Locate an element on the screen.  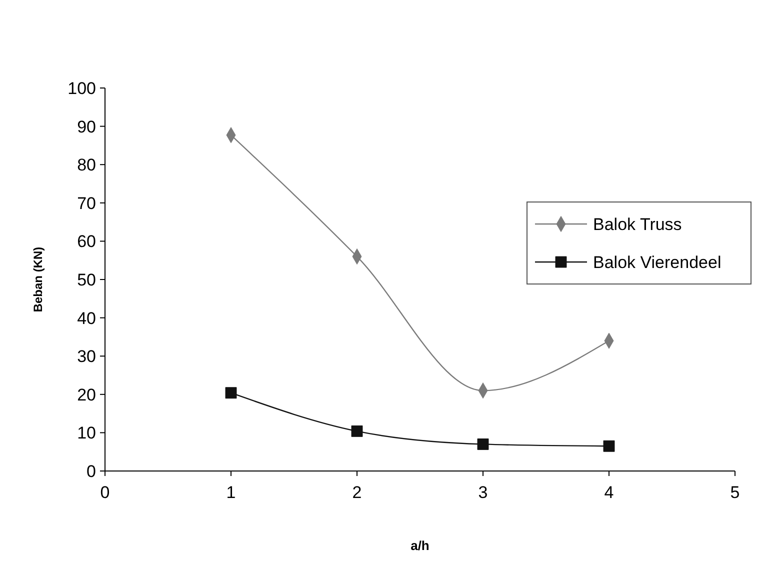
legend-label: Balok Truss is located at coordinates (637, 224).